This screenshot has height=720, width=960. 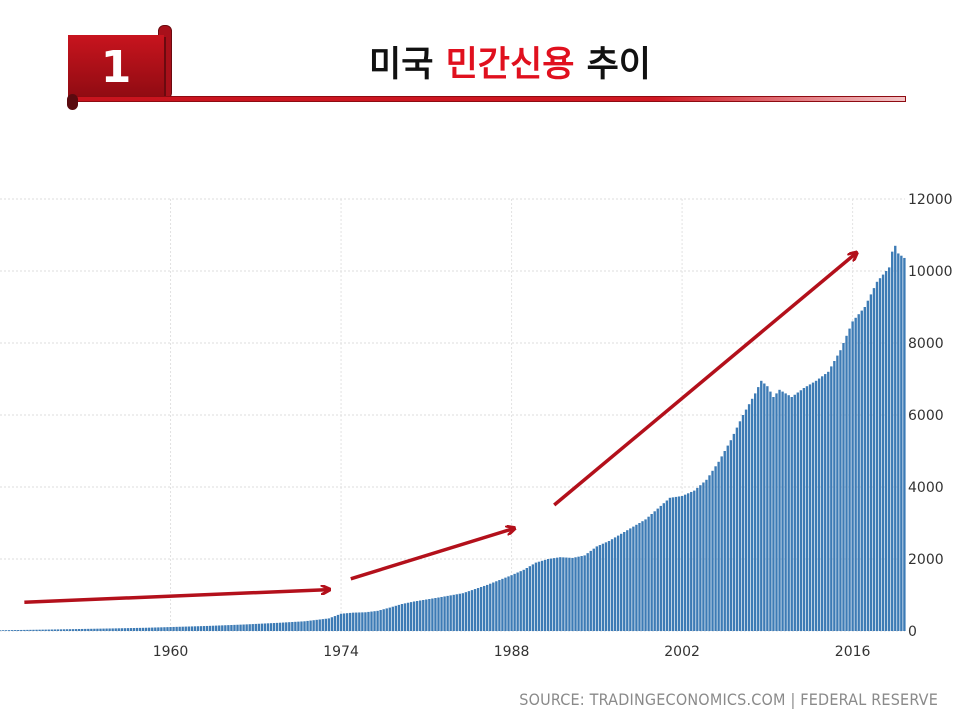 What do you see at coordinates (72, 102) in the screenshot?
I see `banner-scroll-end` at bounding box center [72, 102].